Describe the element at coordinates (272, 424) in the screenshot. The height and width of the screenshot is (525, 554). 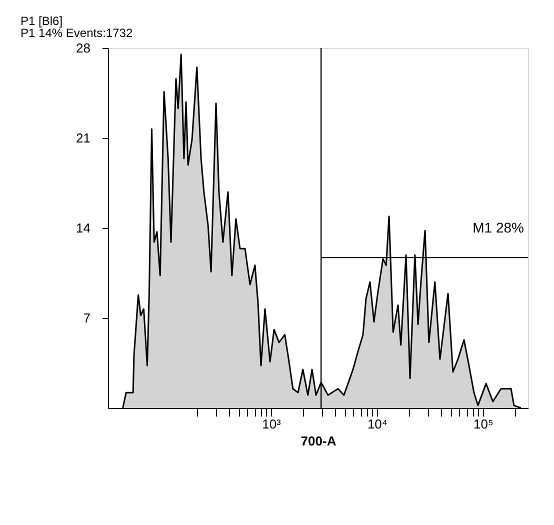
I see `x-tick-label: 10³` at that location.